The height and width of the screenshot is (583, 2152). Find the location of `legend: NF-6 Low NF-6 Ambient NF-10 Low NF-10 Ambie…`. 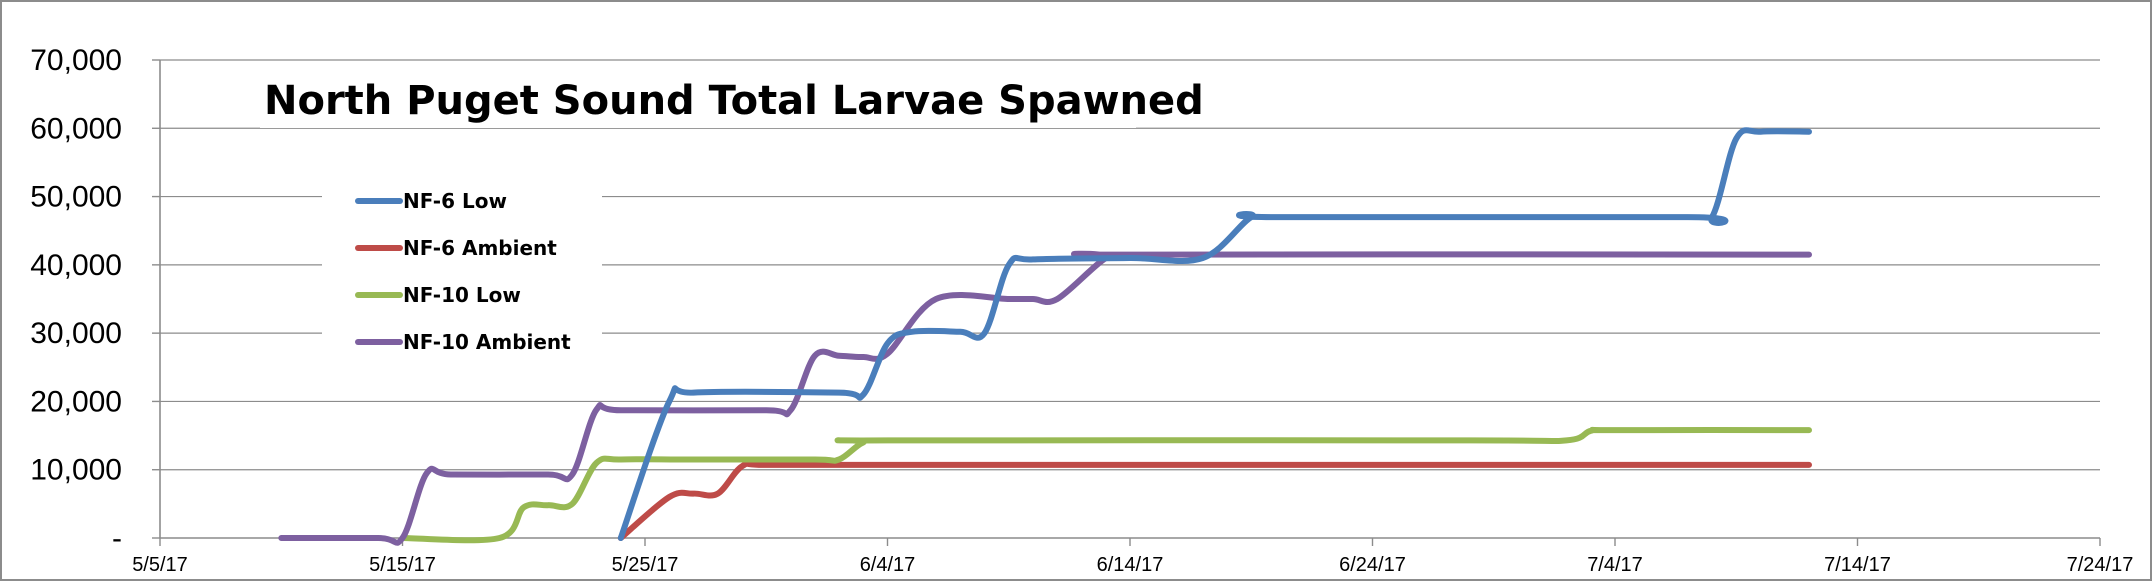

legend: NF-6 Low NF-6 Ambient NF-10 Low NF-10 Ambie… is located at coordinates (462, 276).